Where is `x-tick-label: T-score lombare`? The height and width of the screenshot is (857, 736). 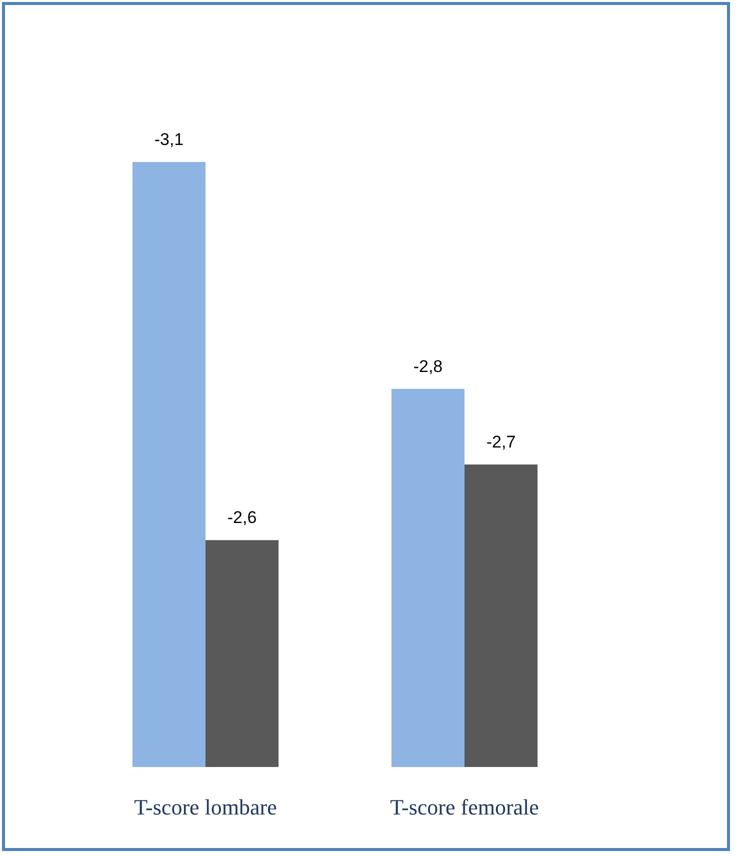
x-tick-label: T-score lombare is located at coordinates (205, 807).